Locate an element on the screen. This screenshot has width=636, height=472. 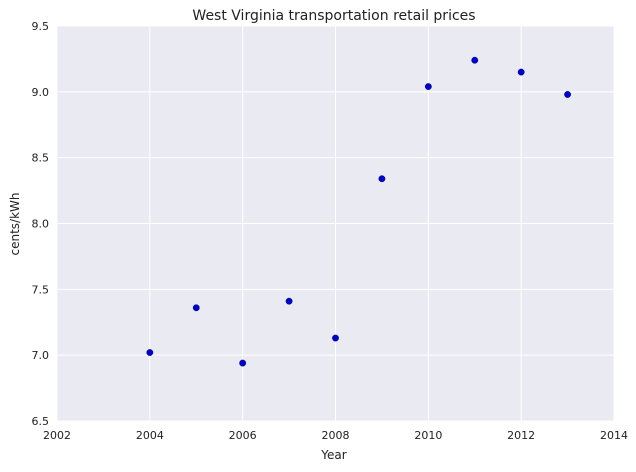
x-tick-label: 2004 is located at coordinates (150, 435).